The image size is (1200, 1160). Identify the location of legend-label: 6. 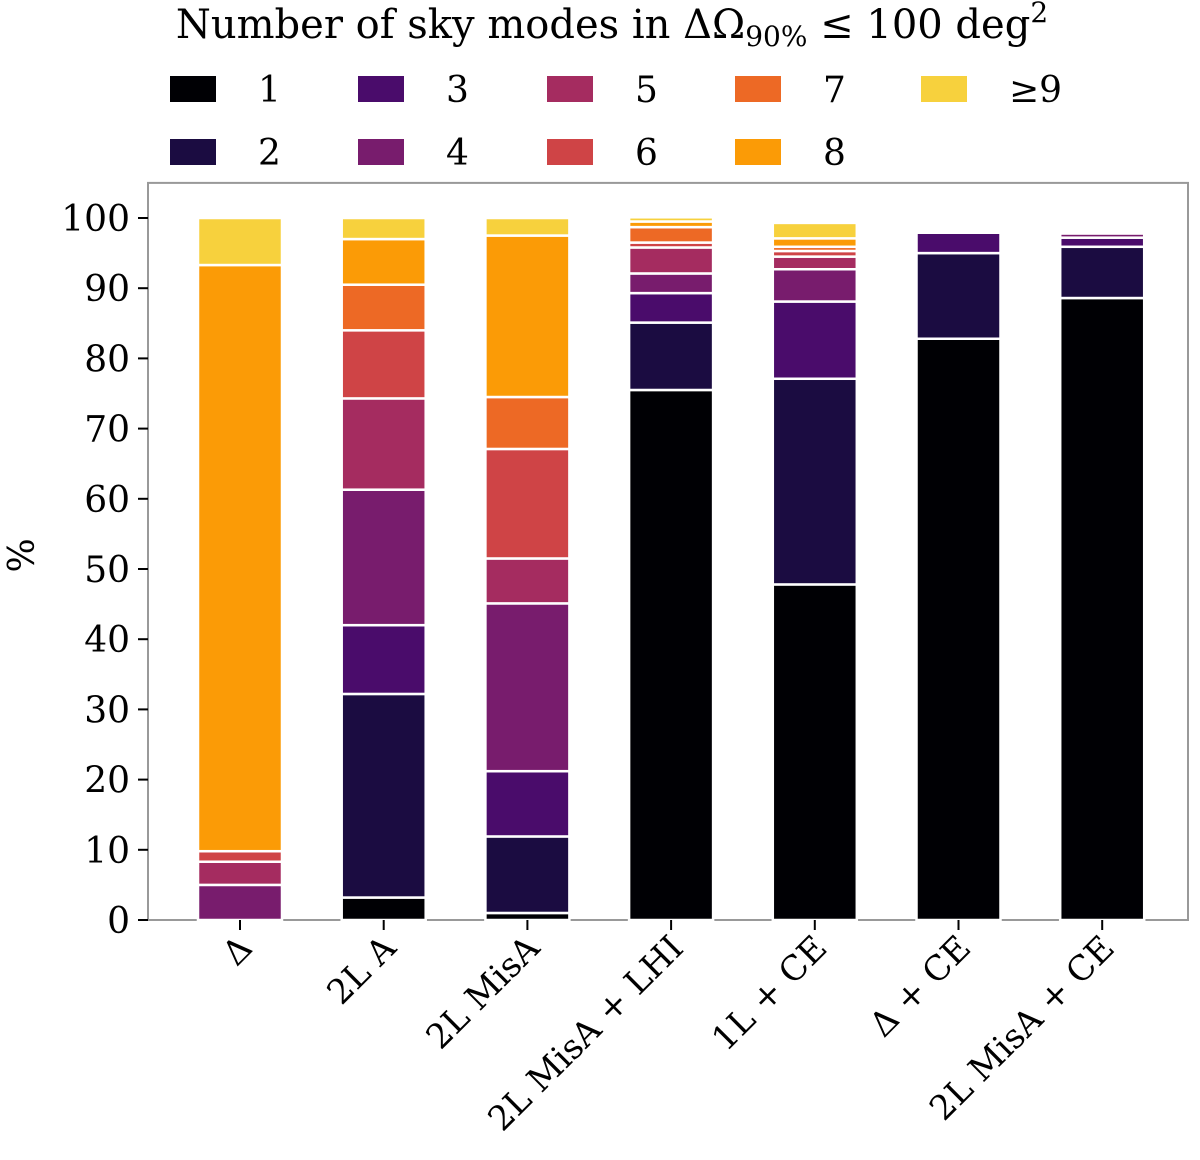
(646, 153).